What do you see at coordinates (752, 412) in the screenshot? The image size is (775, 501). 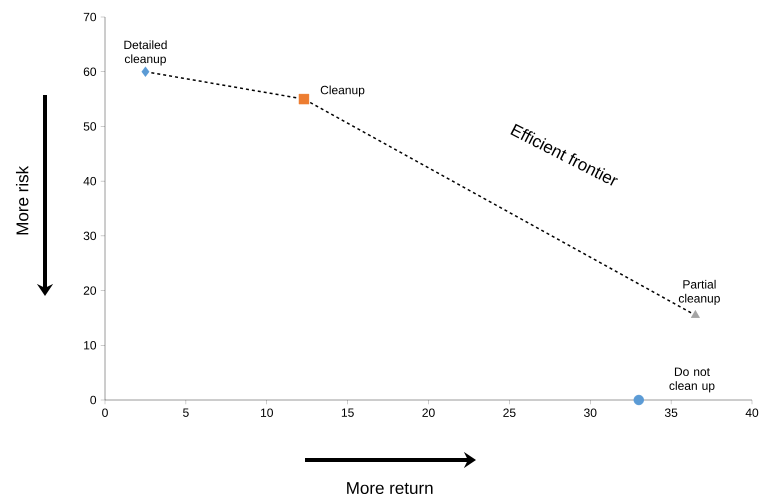 I see `x-tick-label: 40` at bounding box center [752, 412].